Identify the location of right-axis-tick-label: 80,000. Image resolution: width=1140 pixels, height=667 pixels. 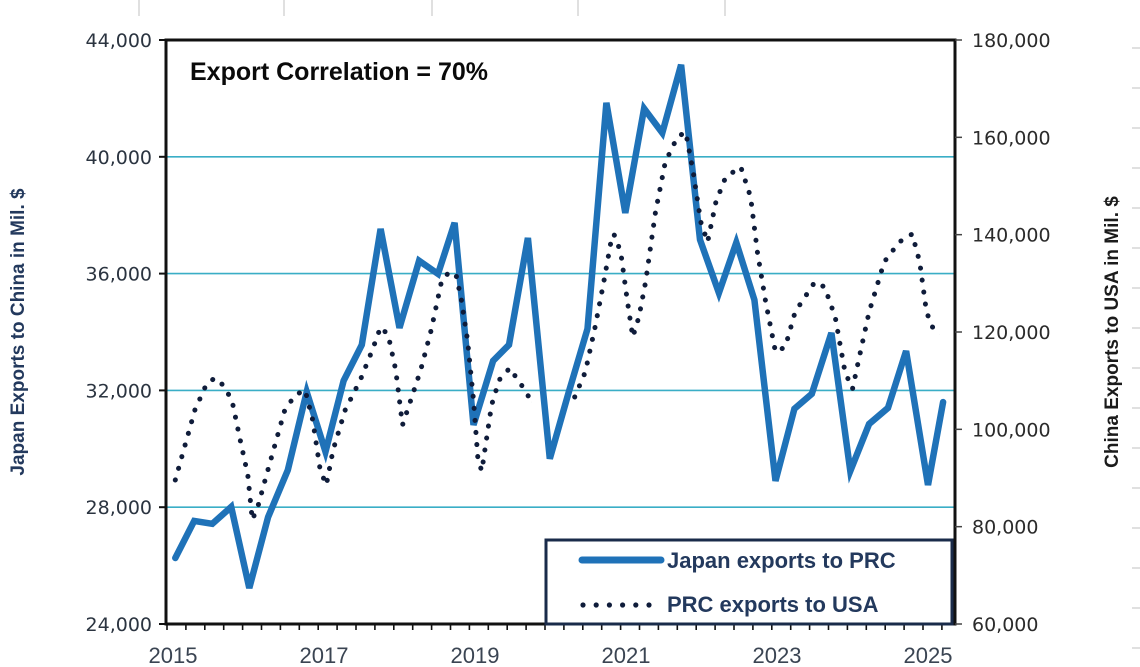
(1005, 528).